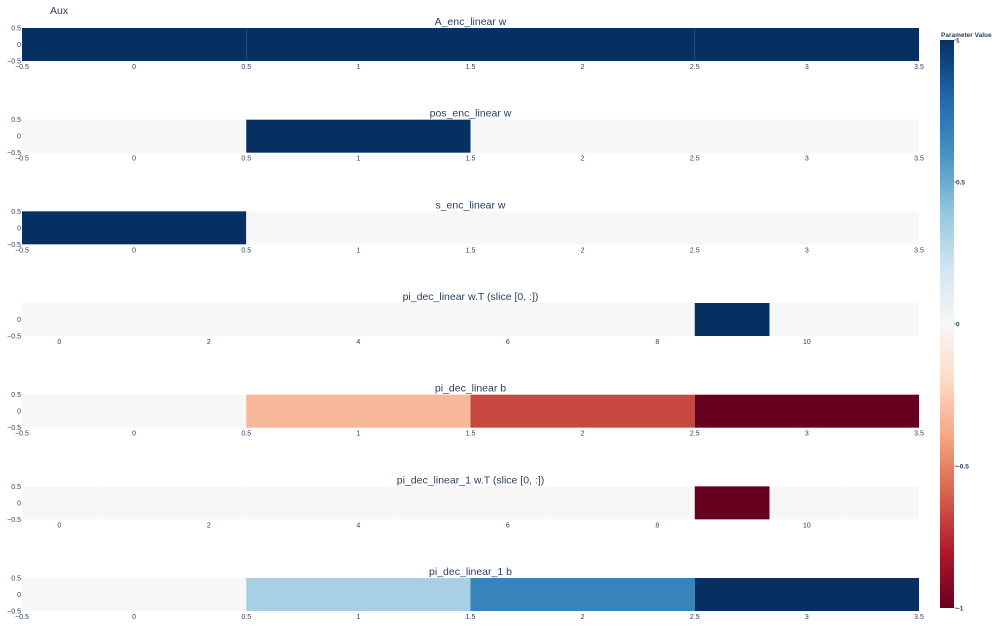  Describe the element at coordinates (471, 114) in the screenshot. I see `subplot-title: pos_enc_linear w` at that location.